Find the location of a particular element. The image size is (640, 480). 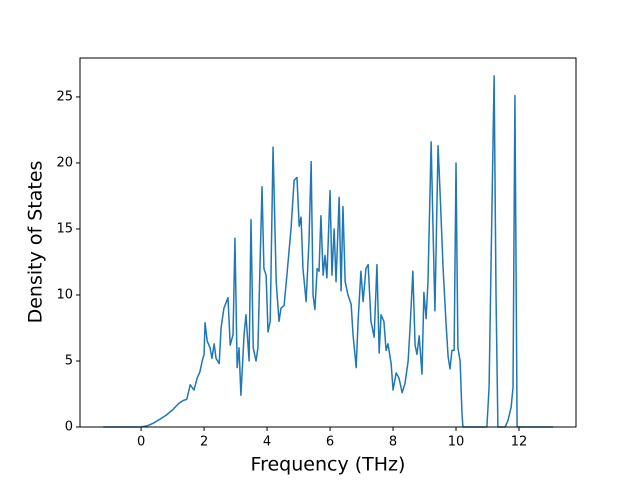

y-tick-label: 0 is located at coordinates (69, 427).